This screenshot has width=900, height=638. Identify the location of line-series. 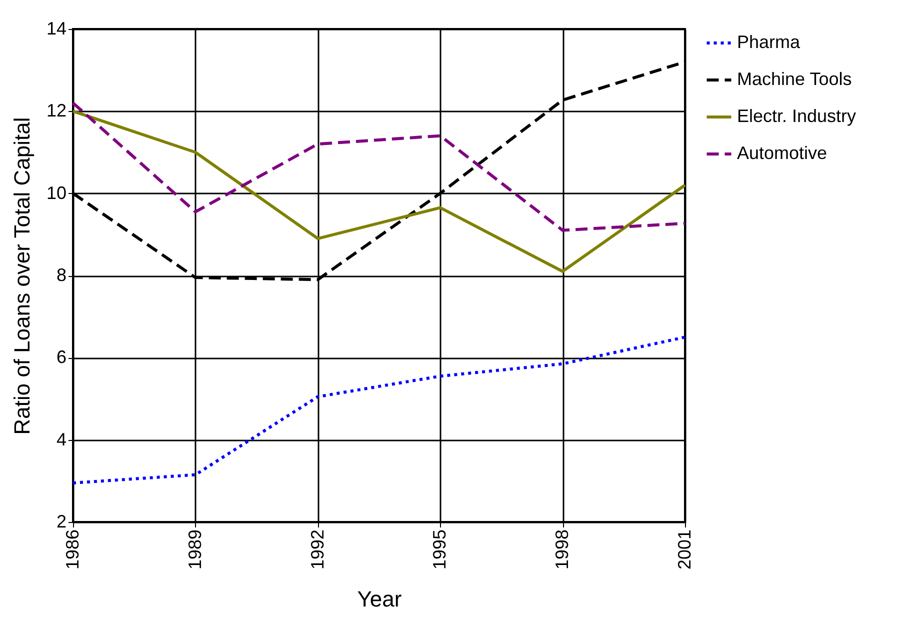
(379, 166).